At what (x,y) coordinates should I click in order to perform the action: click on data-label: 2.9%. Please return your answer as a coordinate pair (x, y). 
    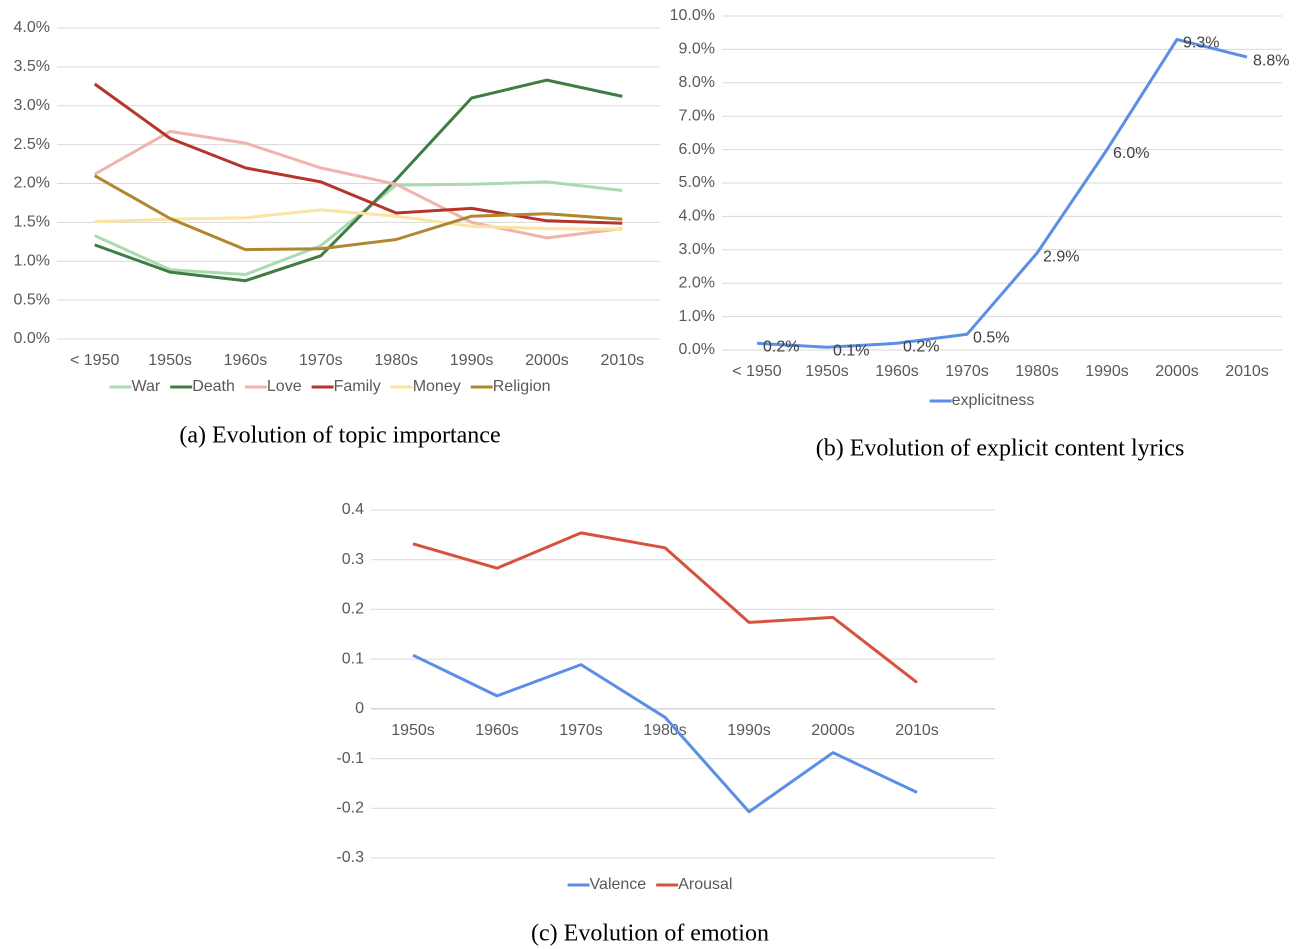
    Looking at the image, I should click on (1061, 256).